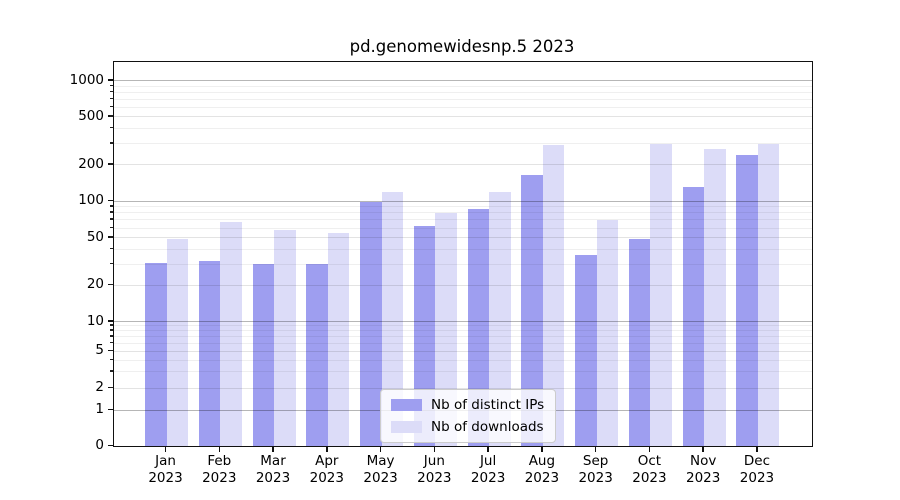 The height and width of the screenshot is (500, 900). I want to click on bar-nb-of-downloads-jan, so click(177, 342).